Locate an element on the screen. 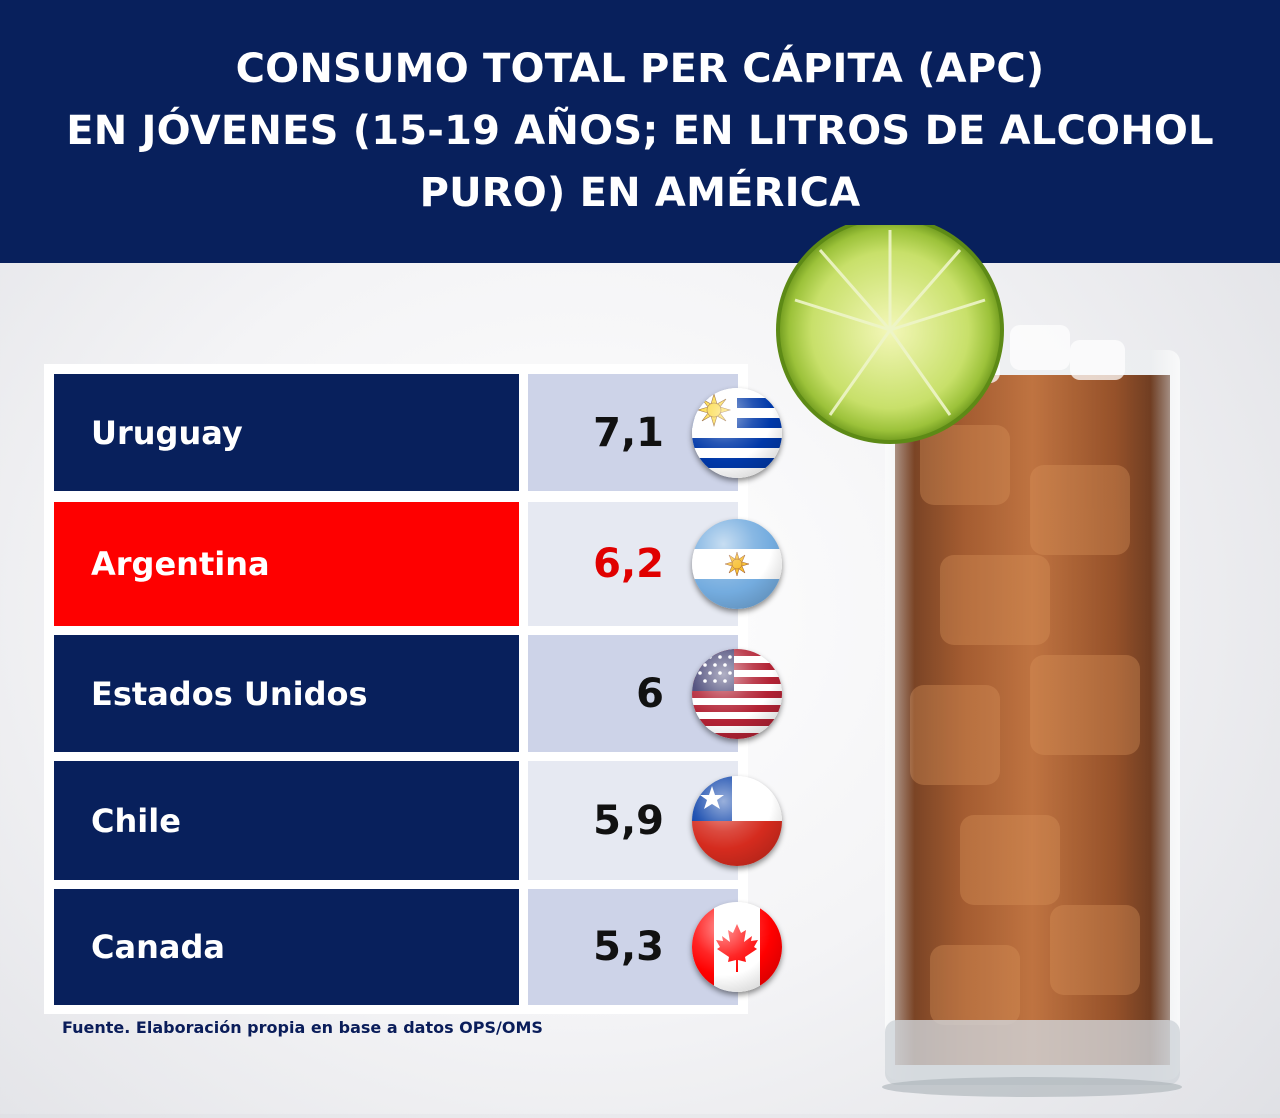 The width and height of the screenshot is (1280, 1118). country-label-chile: Chile is located at coordinates (286, 820).